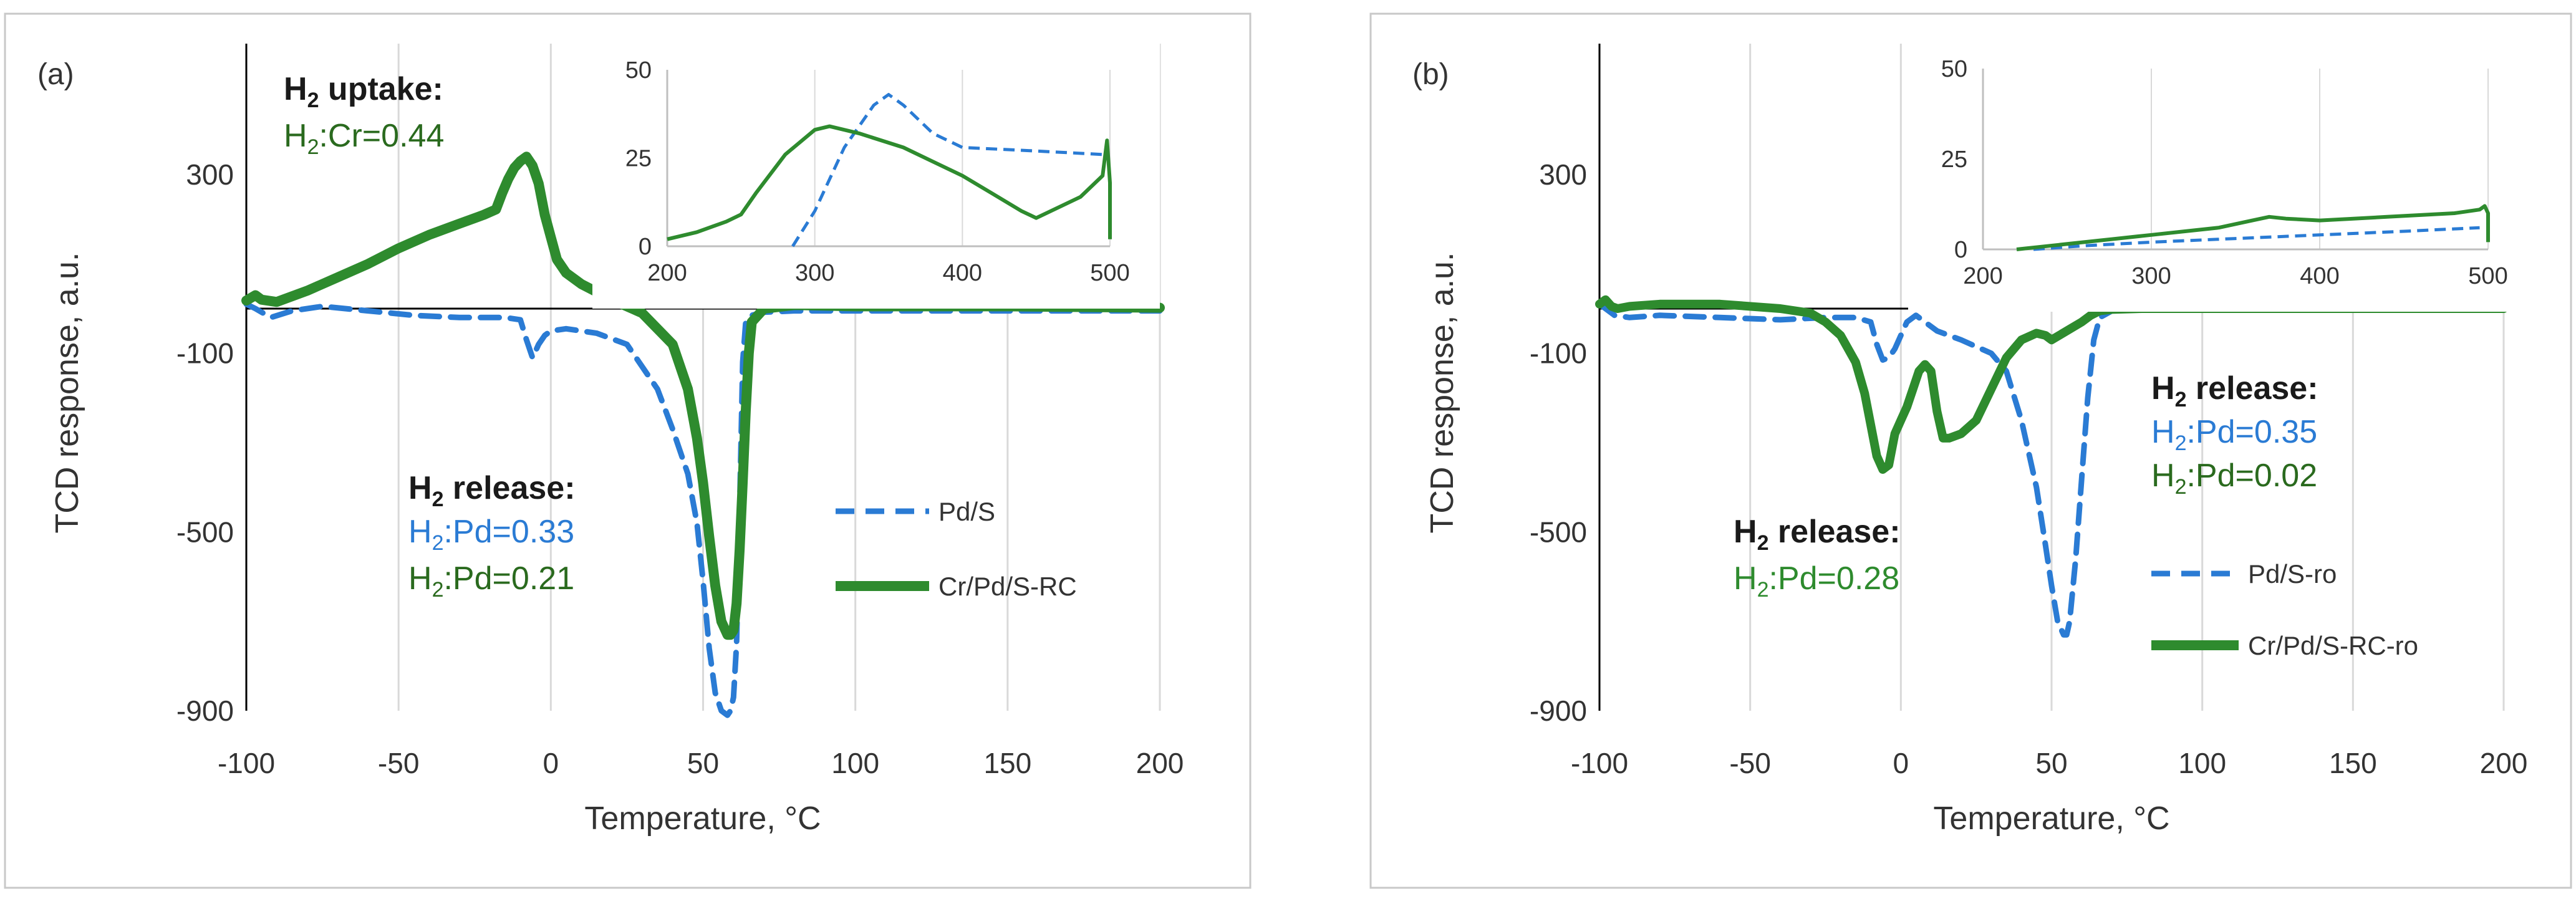 The height and width of the screenshot is (904, 2576). I want to click on series-line-dashed, so click(2051, 470).